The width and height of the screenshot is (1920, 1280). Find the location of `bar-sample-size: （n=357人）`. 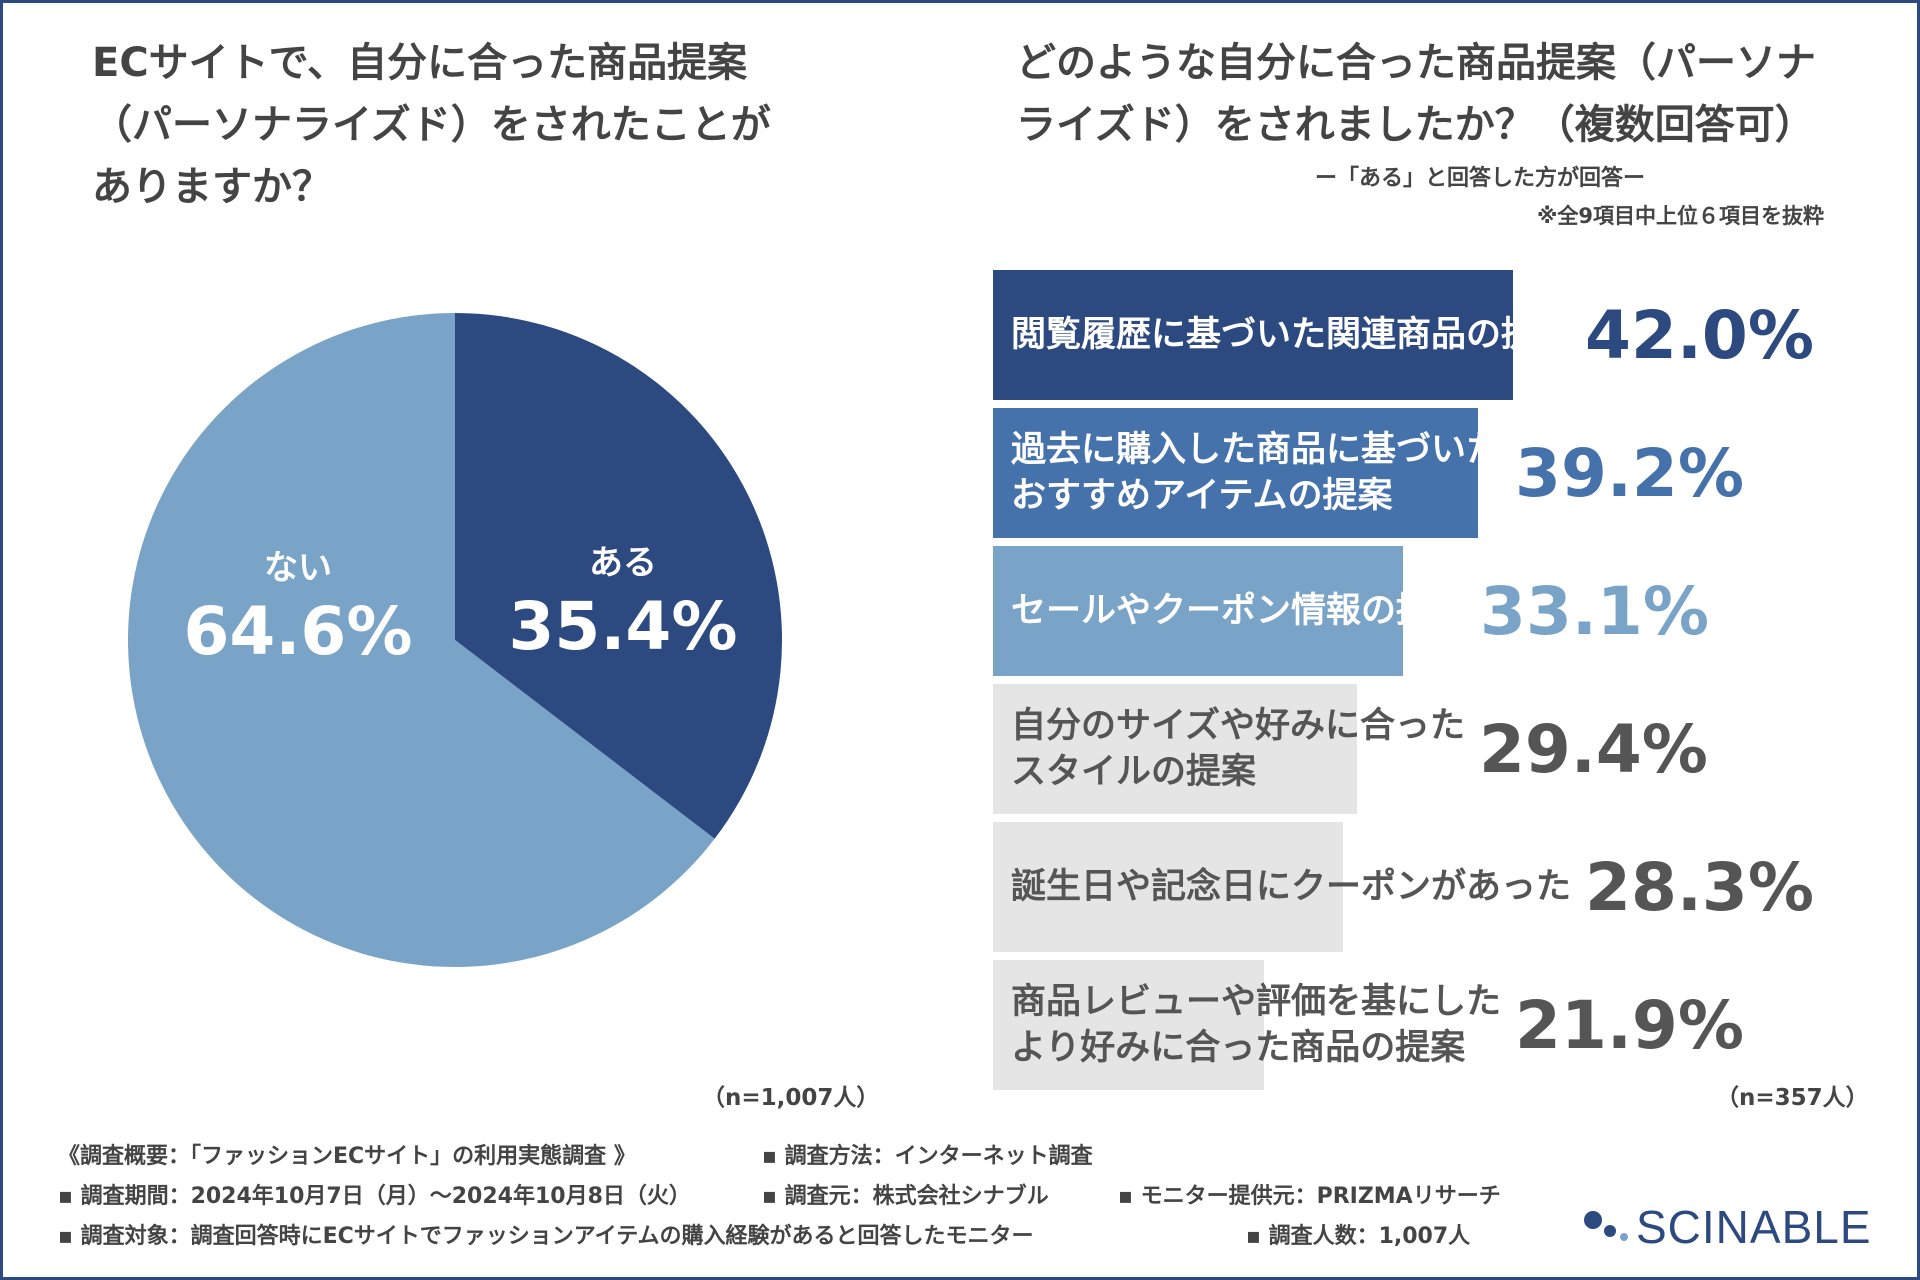

bar-sample-size: （n=357人） is located at coordinates (1792, 1098).